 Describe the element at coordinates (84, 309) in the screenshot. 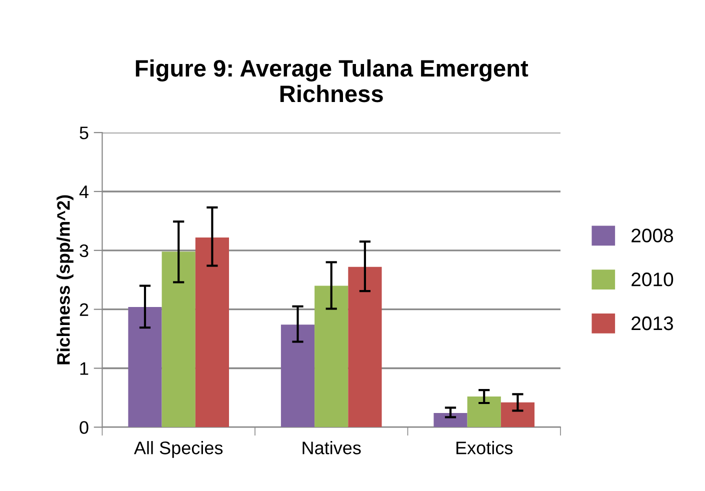

I see `y-tick-label: 2` at that location.